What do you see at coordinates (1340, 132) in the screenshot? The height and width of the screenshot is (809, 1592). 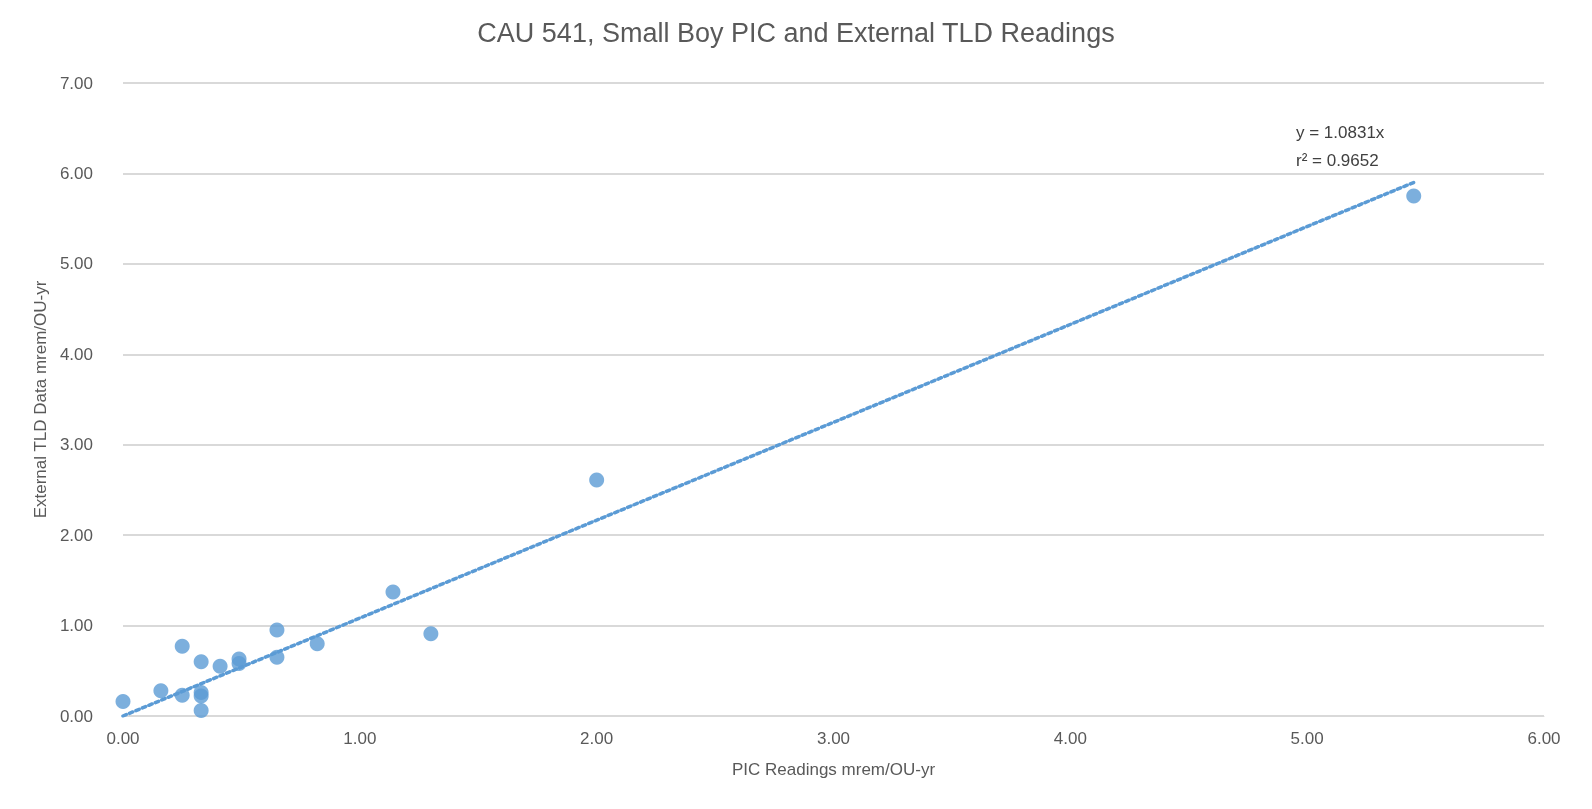 I see `annotation: y = 1.0831x` at bounding box center [1340, 132].